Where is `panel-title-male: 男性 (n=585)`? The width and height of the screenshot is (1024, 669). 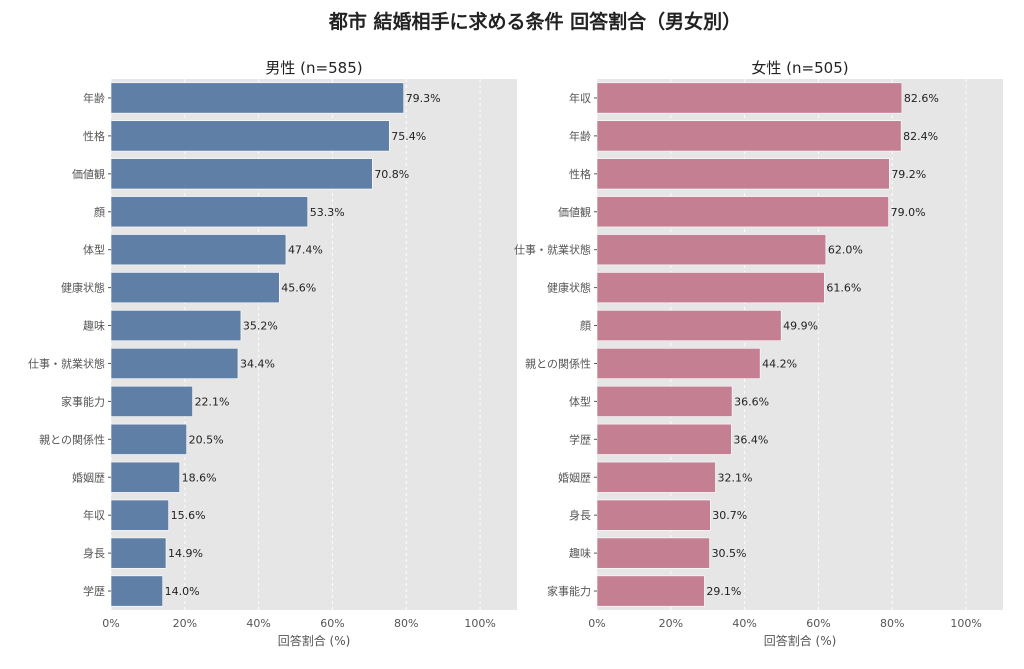
panel-title-male: 男性 (n=585) is located at coordinates (313, 68).